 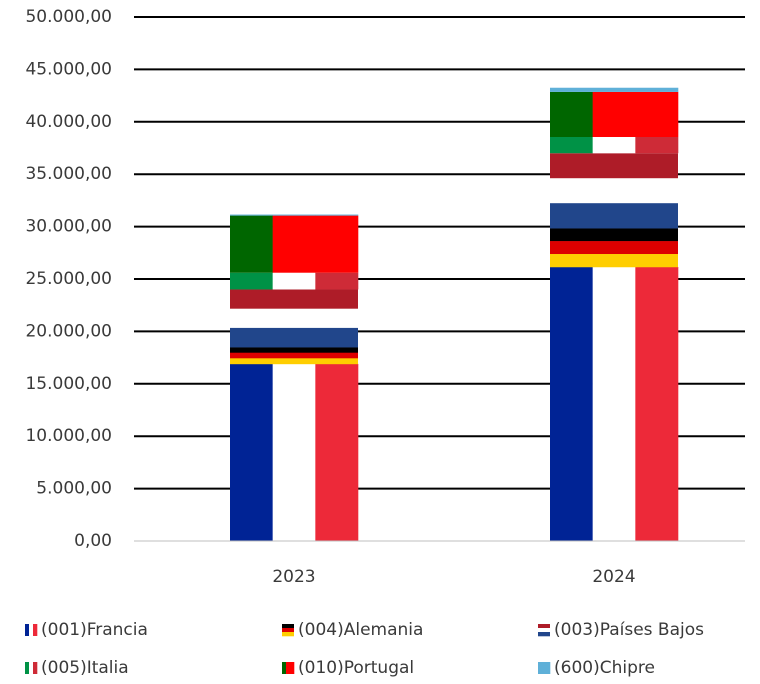 What do you see at coordinates (604, 668) in the screenshot?
I see `legend-label: (600)Chipre` at bounding box center [604, 668].